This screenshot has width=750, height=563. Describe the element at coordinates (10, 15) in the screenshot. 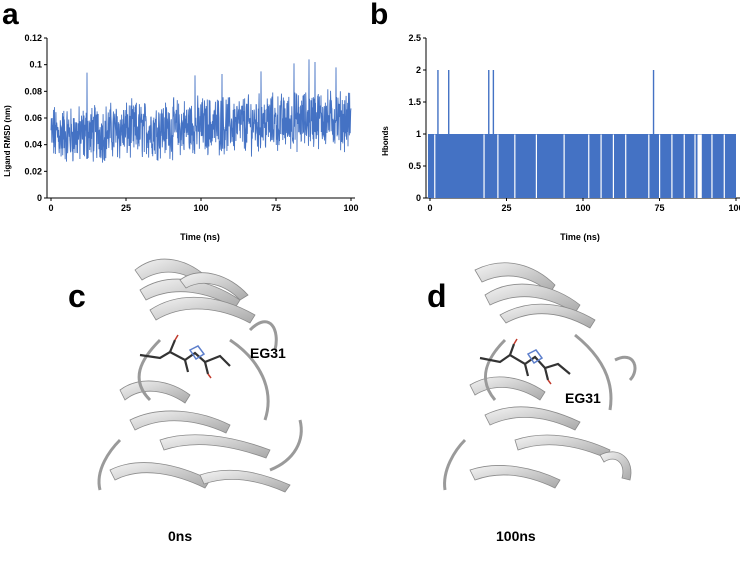

I see `panel-label-a: a` at that location.